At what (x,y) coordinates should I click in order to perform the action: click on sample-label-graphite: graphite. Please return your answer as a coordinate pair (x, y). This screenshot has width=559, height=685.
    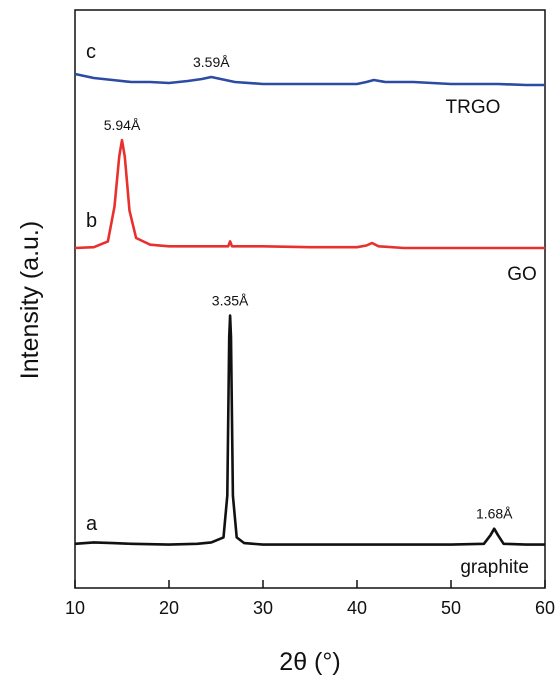
    Looking at the image, I should click on (494, 567).